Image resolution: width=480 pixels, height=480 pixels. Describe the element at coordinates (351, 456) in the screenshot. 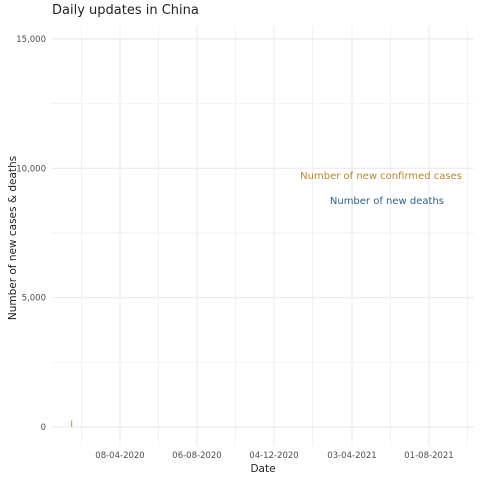

I see `x-tick-label: 03-04-2021` at that location.